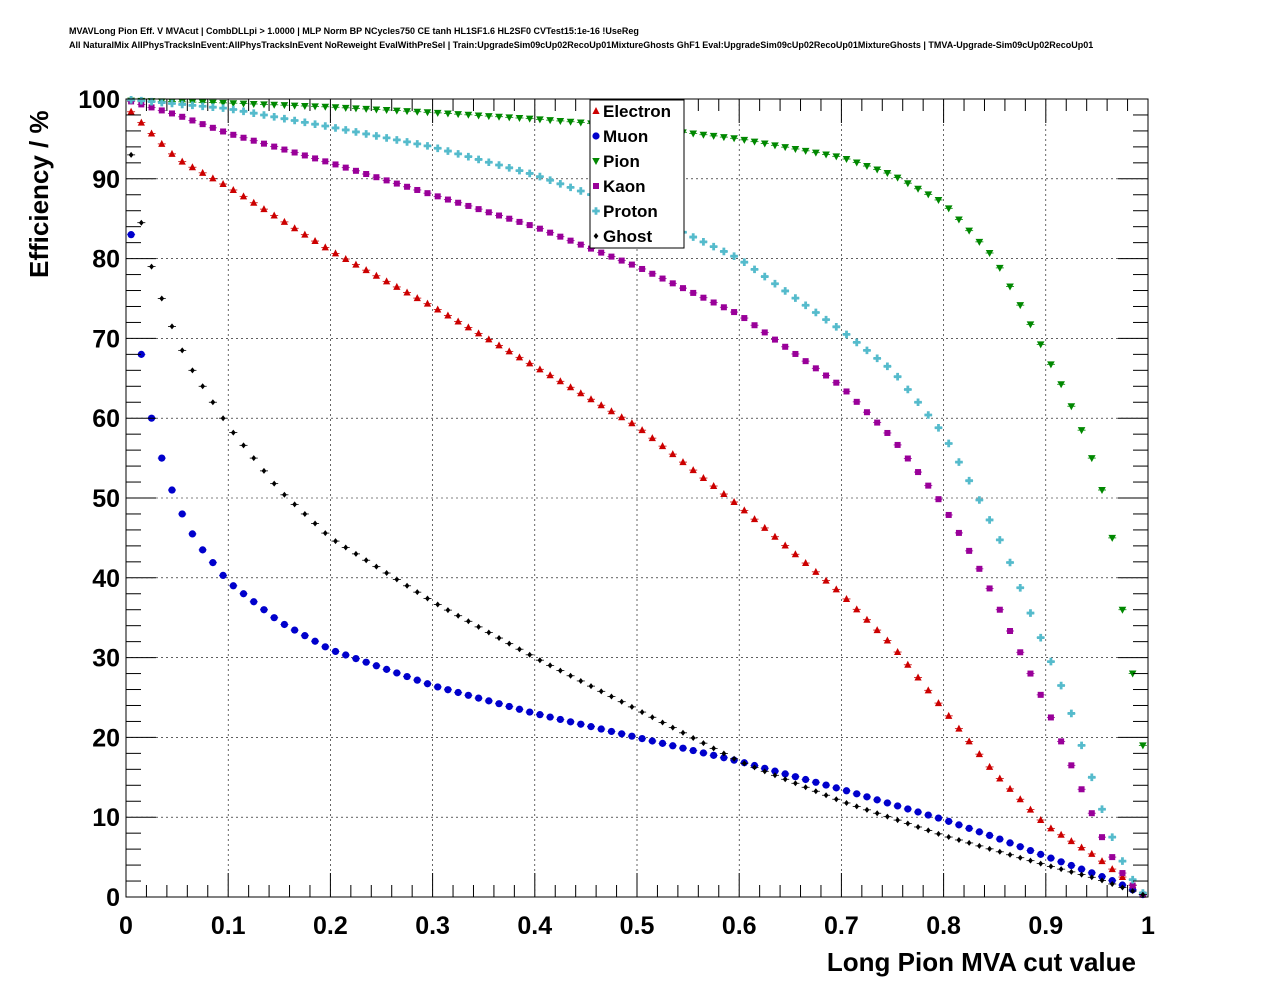 This screenshot has width=1276, height=996. Describe the element at coordinates (624, 186) in the screenshot. I see `legend-label-kaon: Kaon` at that location.